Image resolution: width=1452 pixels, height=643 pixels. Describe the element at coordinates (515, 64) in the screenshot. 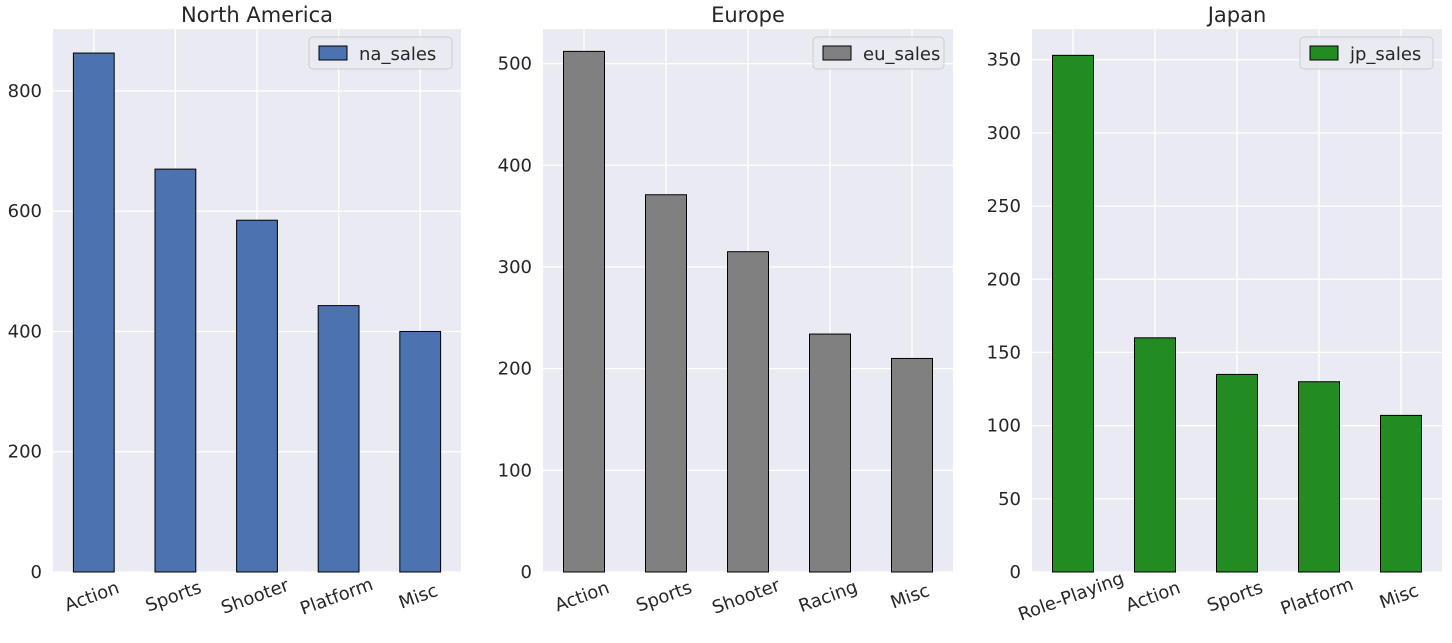

I see `y-tick-label: 500` at that location.